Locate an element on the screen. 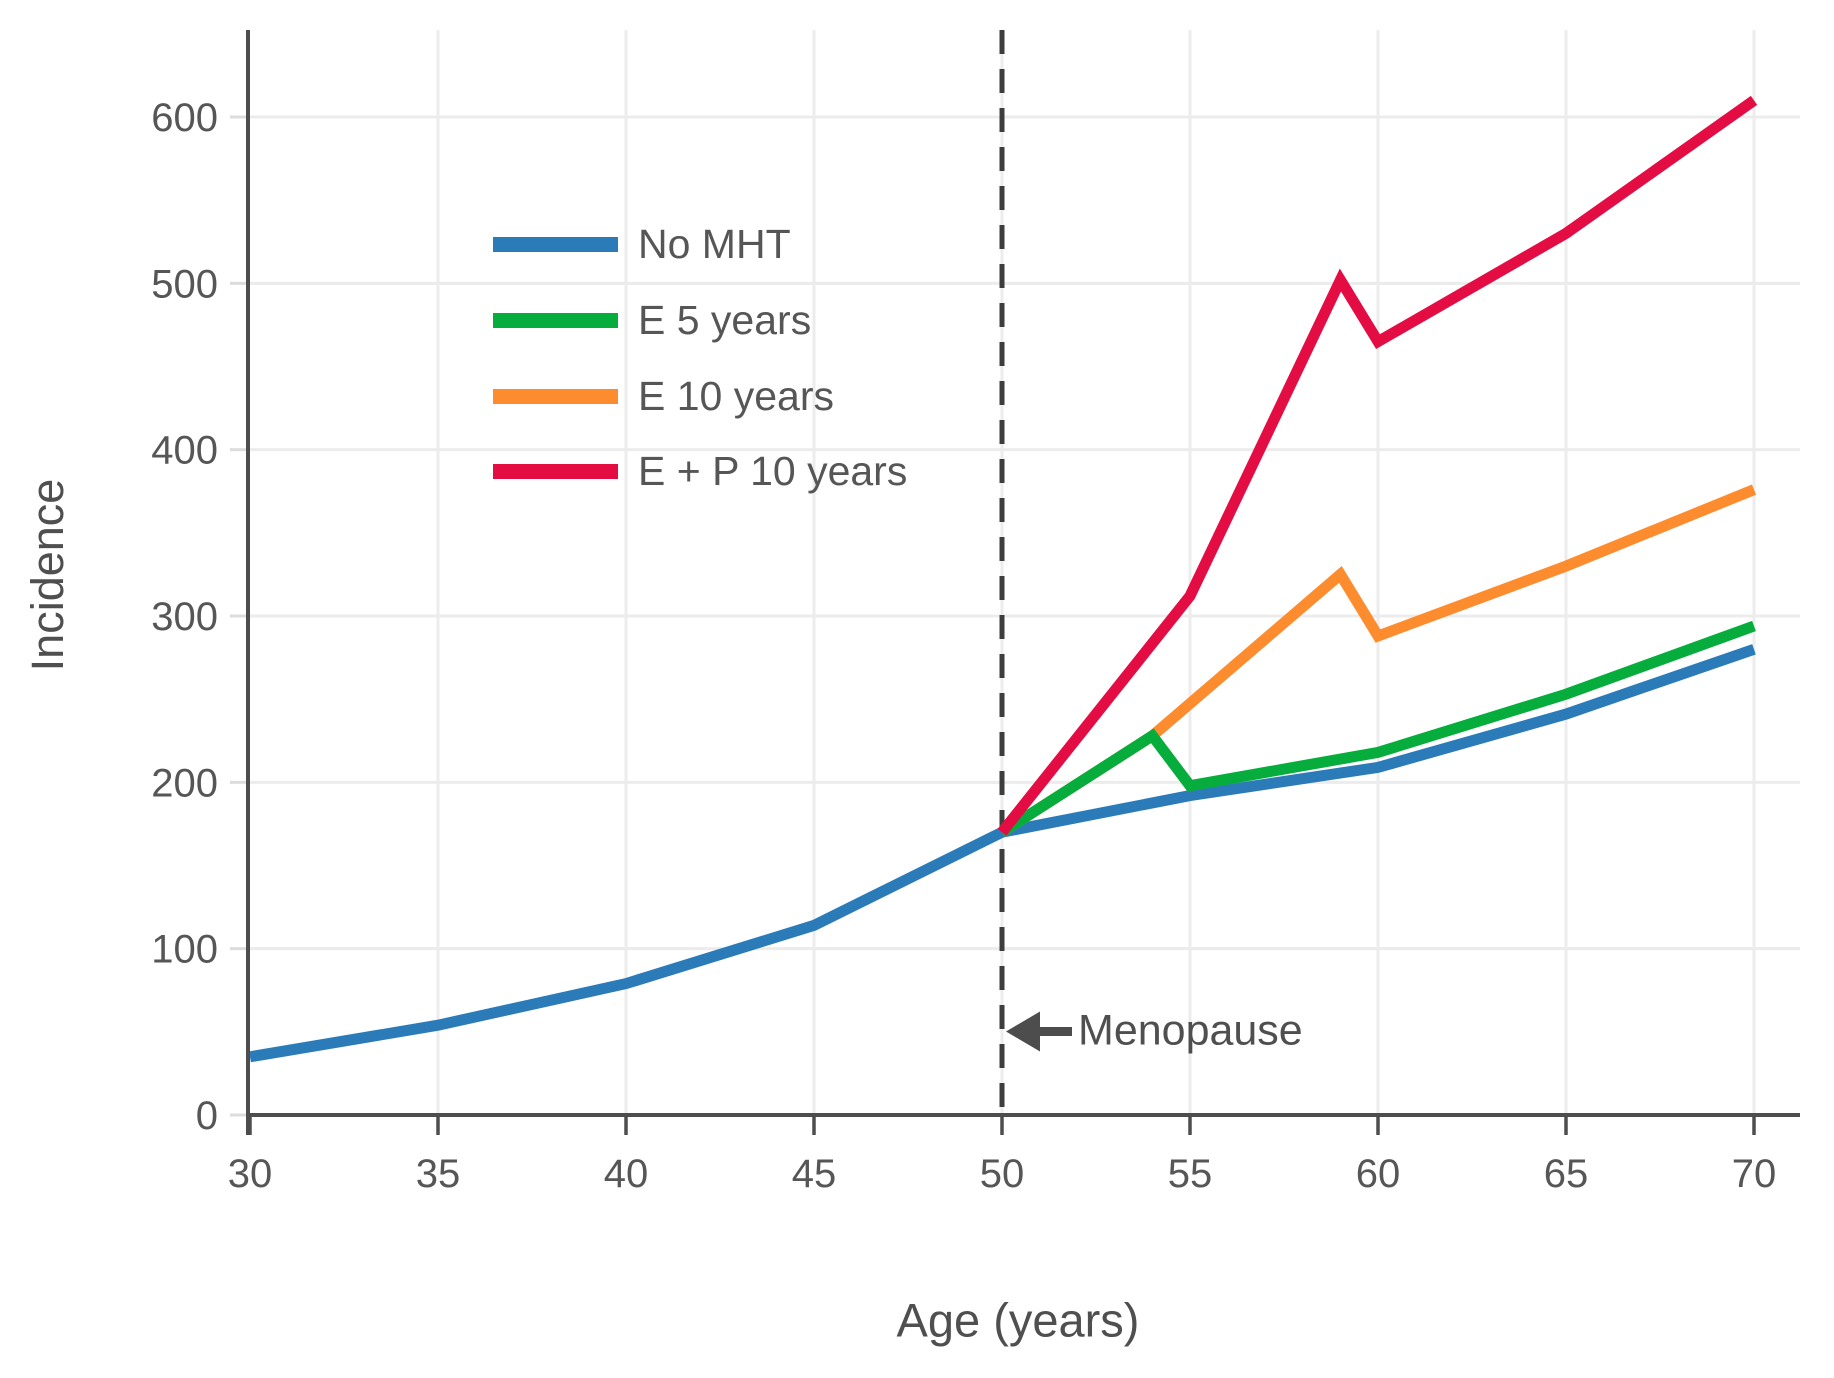  series-line-e-5-years is located at coordinates (1377, 728).